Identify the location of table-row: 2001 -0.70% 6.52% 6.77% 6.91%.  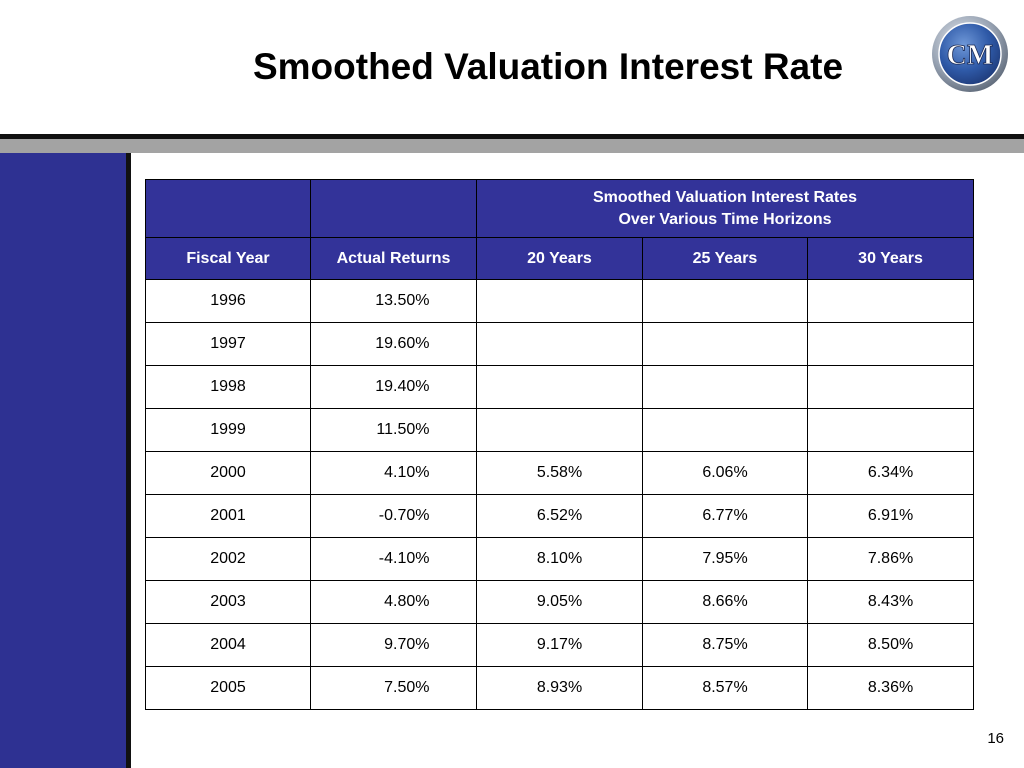
(560, 516).